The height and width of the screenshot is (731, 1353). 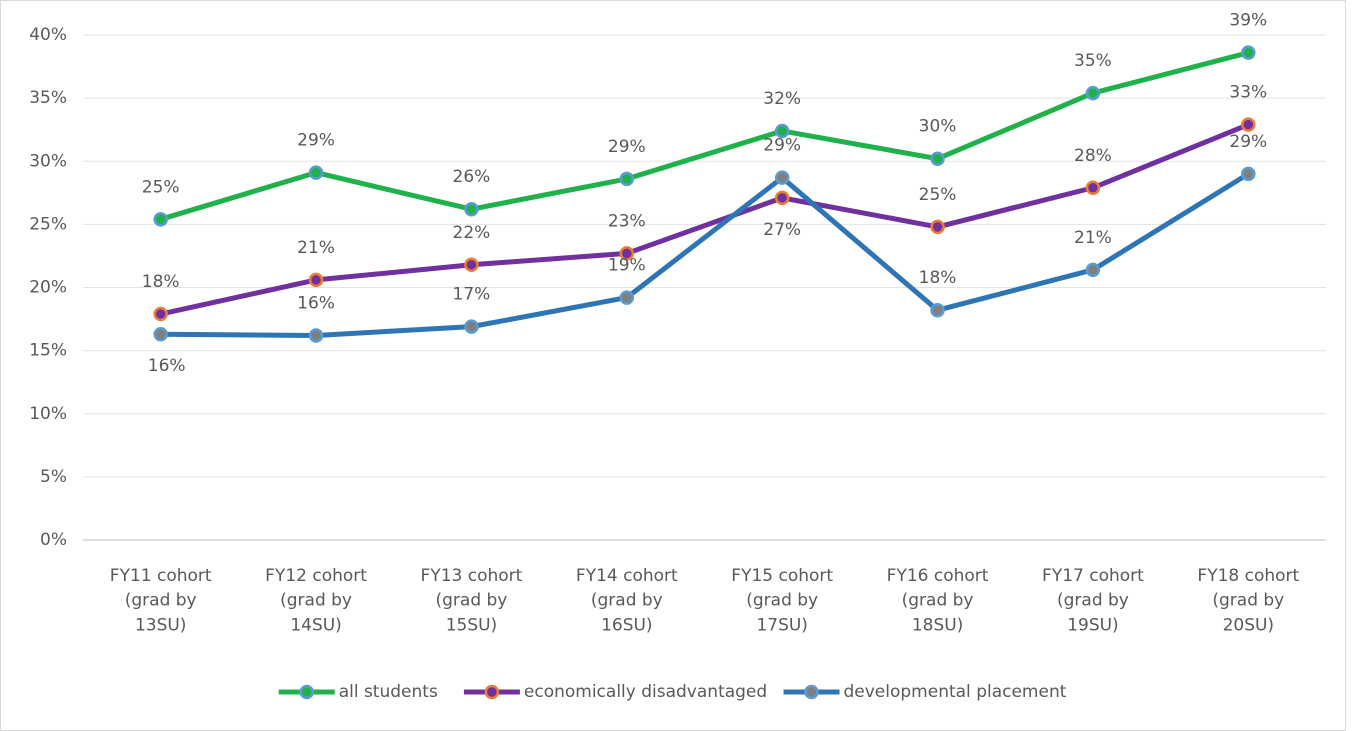 What do you see at coordinates (48, 351) in the screenshot?
I see `y-tick-label: 15%` at bounding box center [48, 351].